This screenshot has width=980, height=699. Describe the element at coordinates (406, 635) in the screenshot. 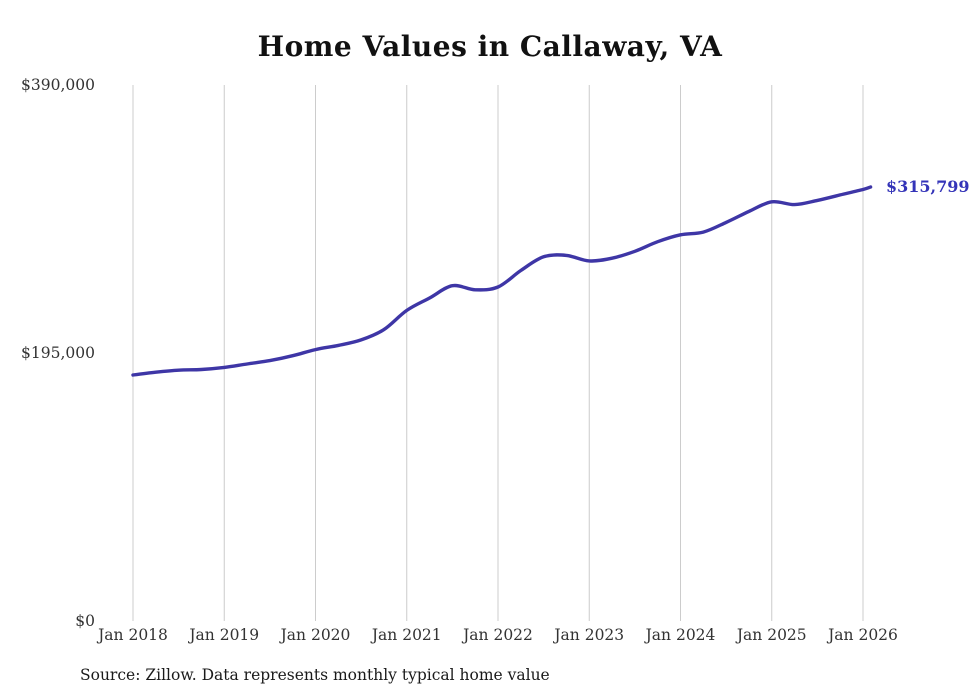

I see `x-tick-label: Jan 2021` at that location.